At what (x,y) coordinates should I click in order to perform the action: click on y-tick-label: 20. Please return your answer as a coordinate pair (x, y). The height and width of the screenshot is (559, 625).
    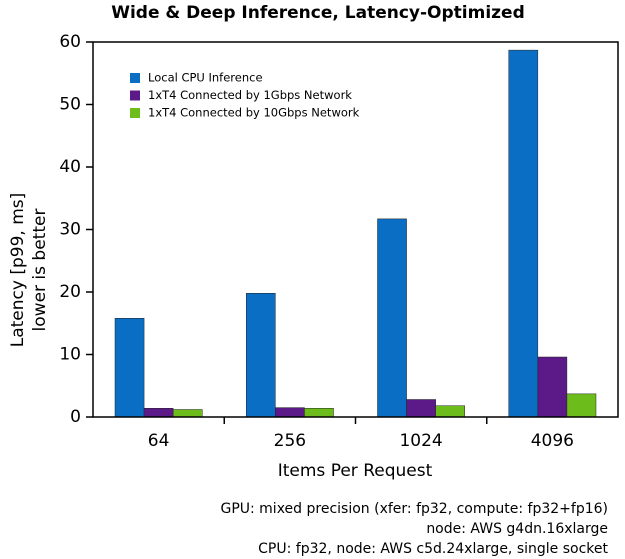
    Looking at the image, I should click on (70, 292).